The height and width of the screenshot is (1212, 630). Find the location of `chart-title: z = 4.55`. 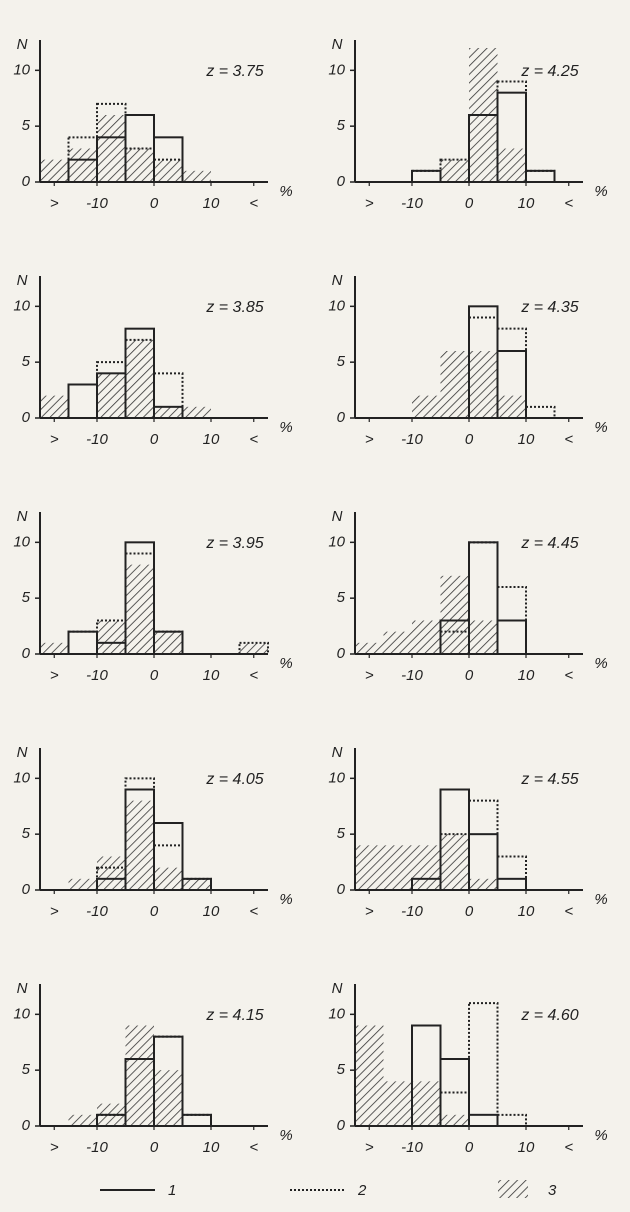

chart-title: z = 4.55 is located at coordinates (549, 779).